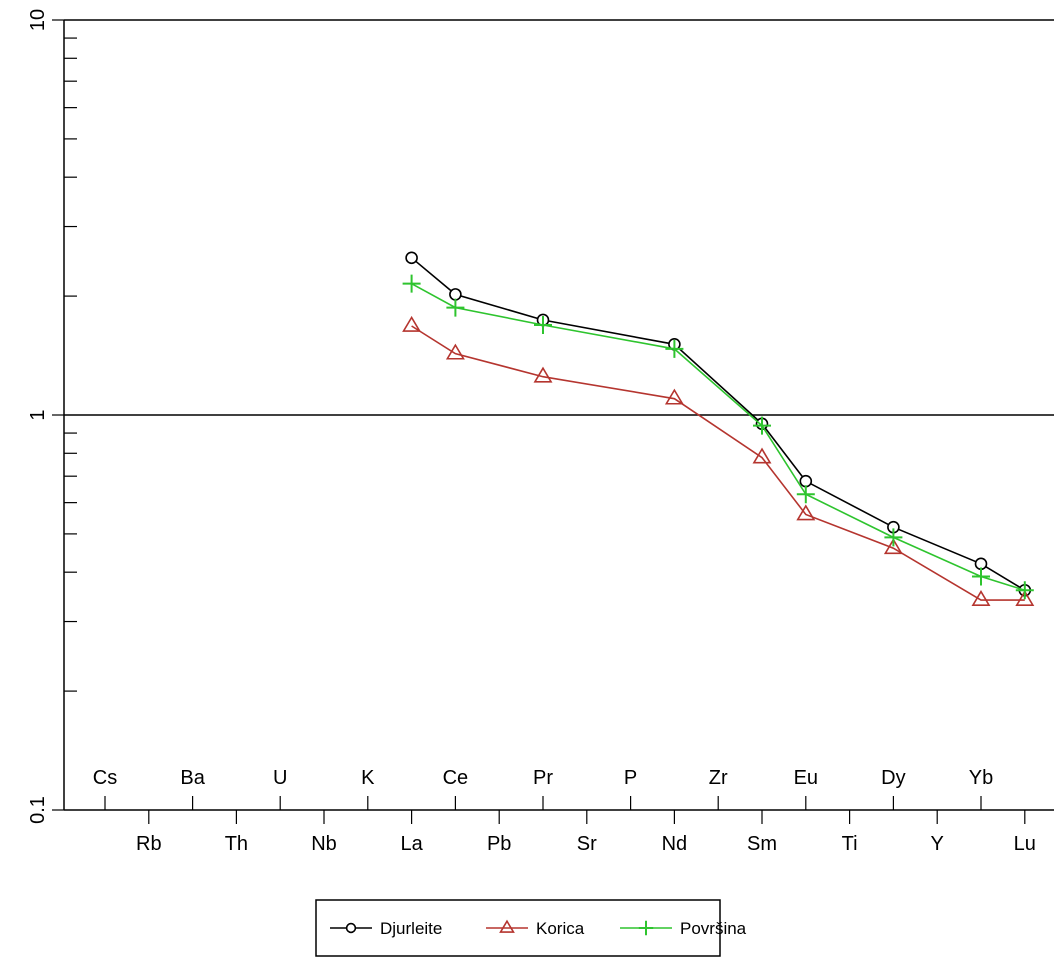  What do you see at coordinates (38, 414) in the screenshot?
I see `y-tick-label: 1` at bounding box center [38, 414].